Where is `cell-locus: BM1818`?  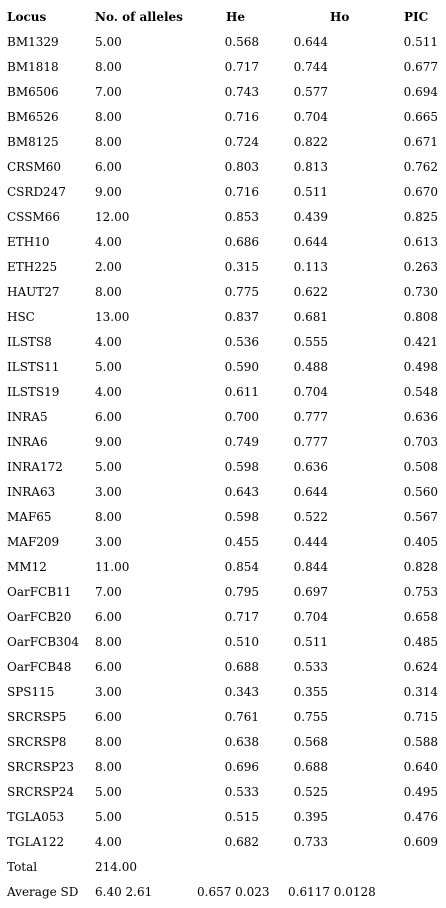
cell-locus: BM1818 is located at coordinates (33, 67).